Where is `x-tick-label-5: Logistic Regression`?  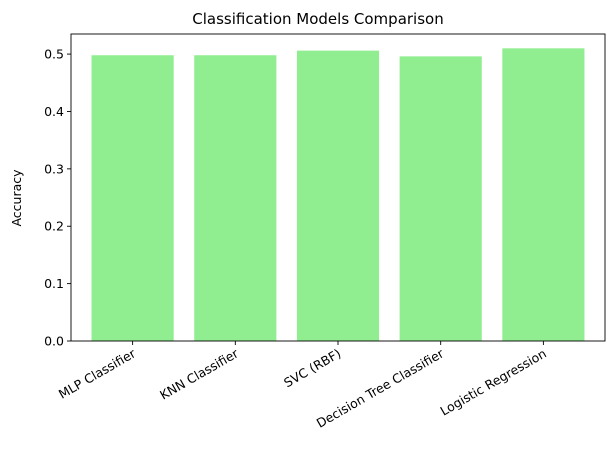
x-tick-label-5: Logistic Regression is located at coordinates (493, 382).